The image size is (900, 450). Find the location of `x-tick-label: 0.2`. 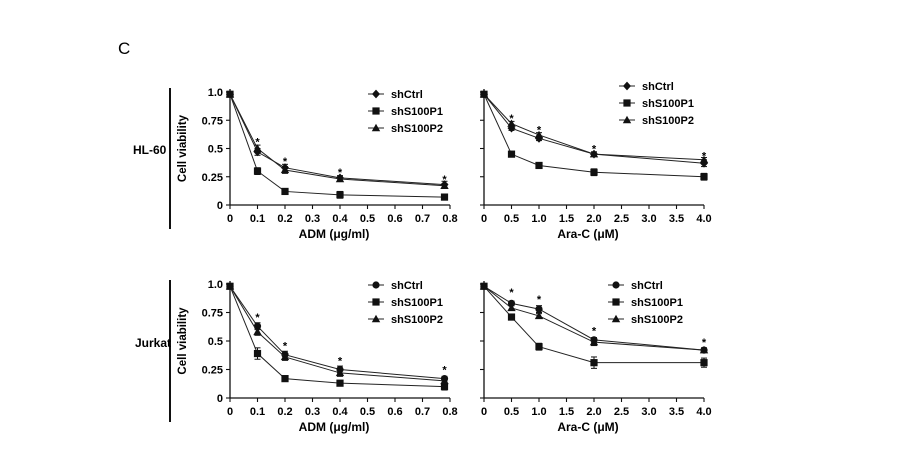

x-tick-label: 0.2 is located at coordinates (284, 219).